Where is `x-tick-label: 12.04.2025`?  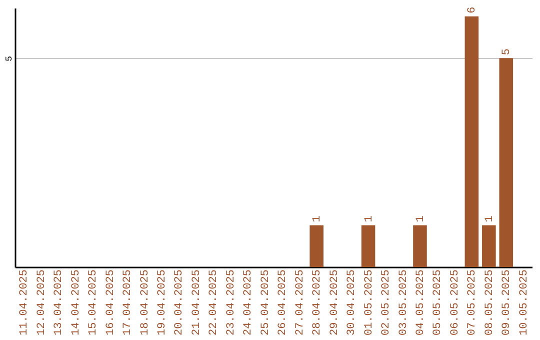 x-tick-label: 12.04.2025 is located at coordinates (42, 303).